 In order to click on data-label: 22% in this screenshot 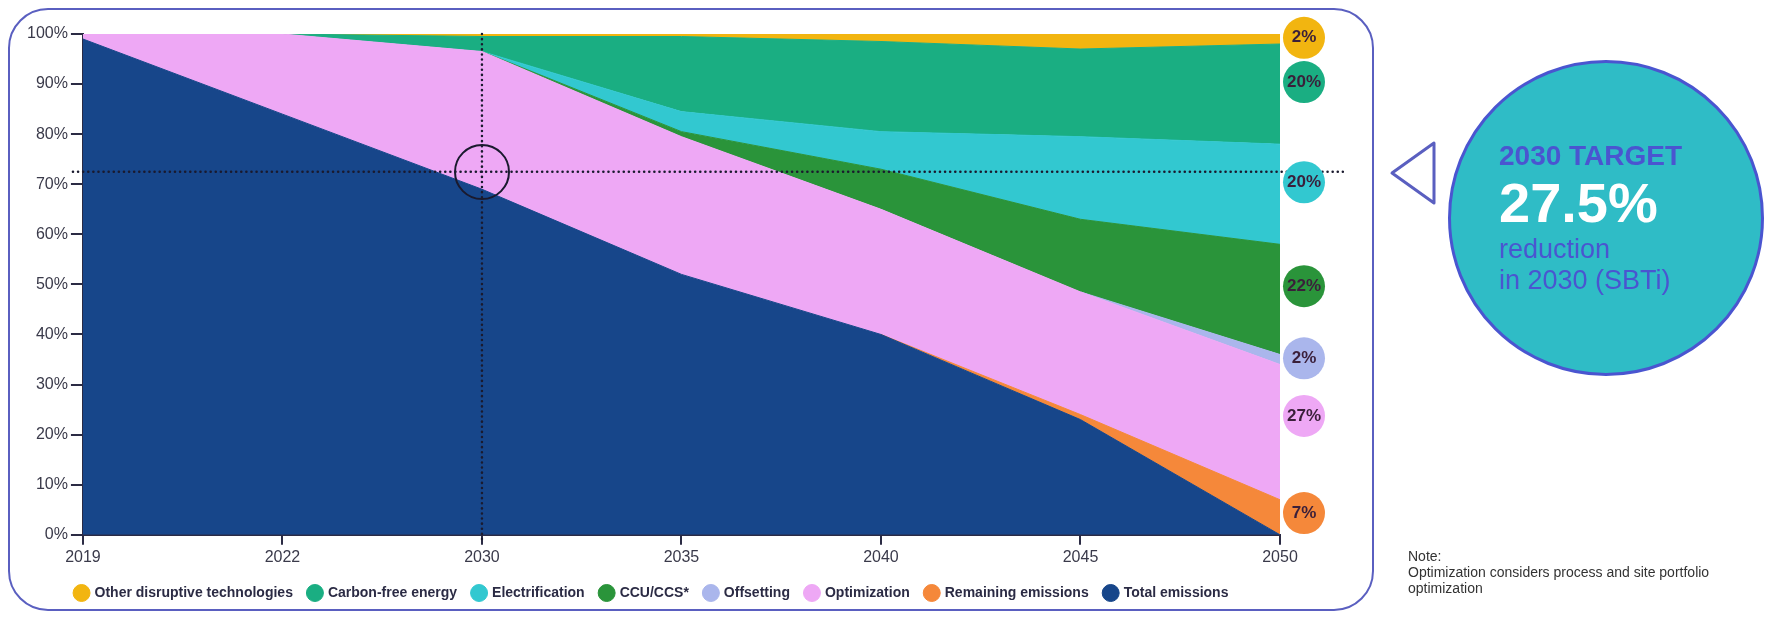, I will do `click(1304, 285)`.